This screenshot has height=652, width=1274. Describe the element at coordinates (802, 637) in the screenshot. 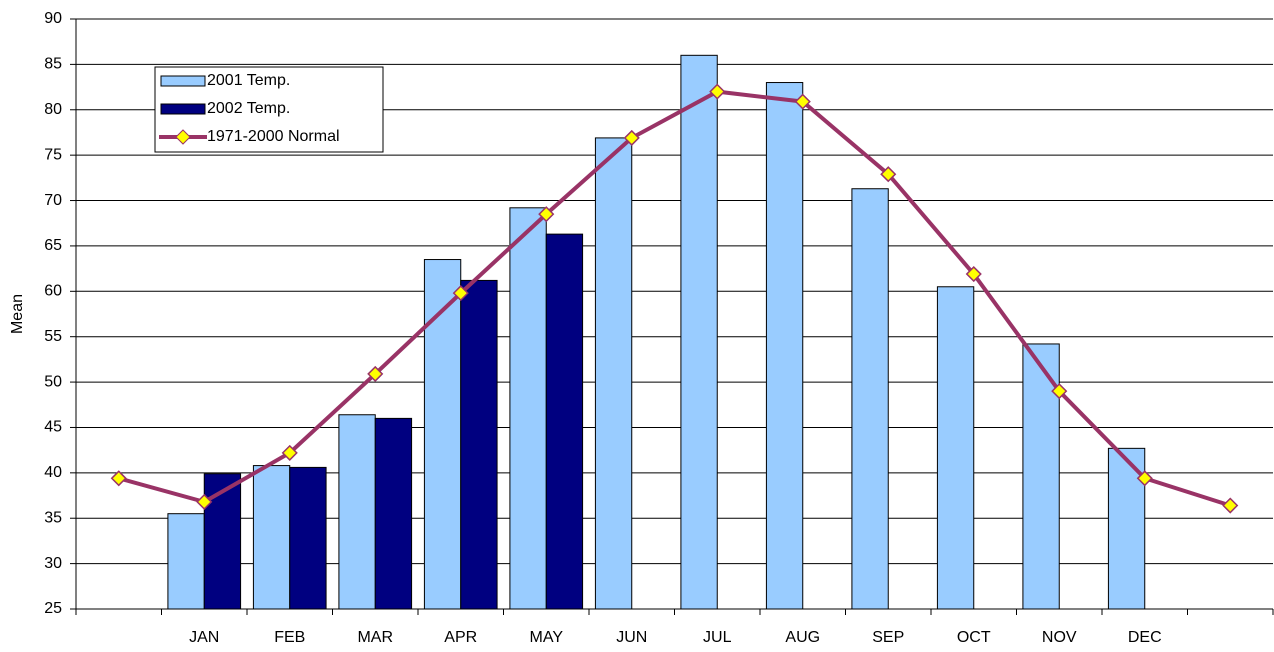

I see `x-tick-label: AUG` at that location.